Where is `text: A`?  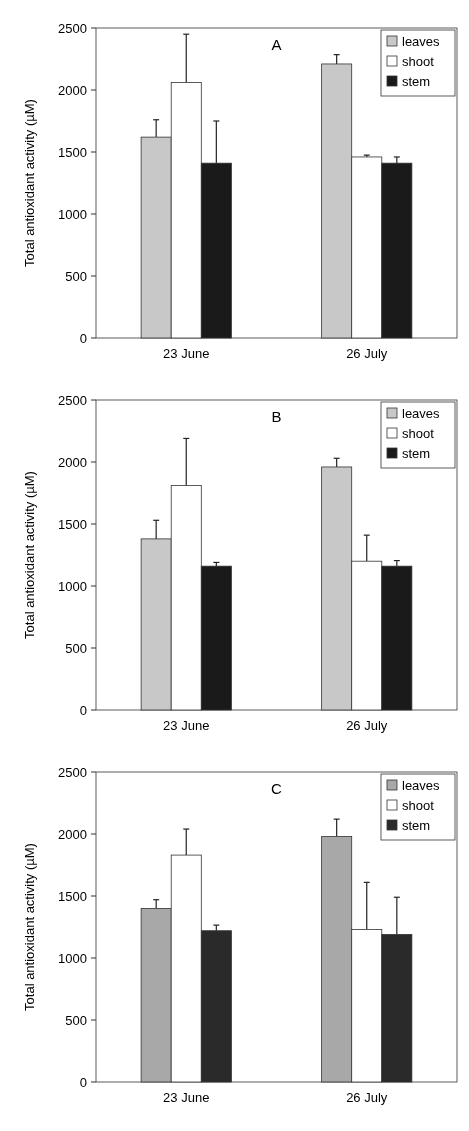
text: A is located at coordinates (276, 44).